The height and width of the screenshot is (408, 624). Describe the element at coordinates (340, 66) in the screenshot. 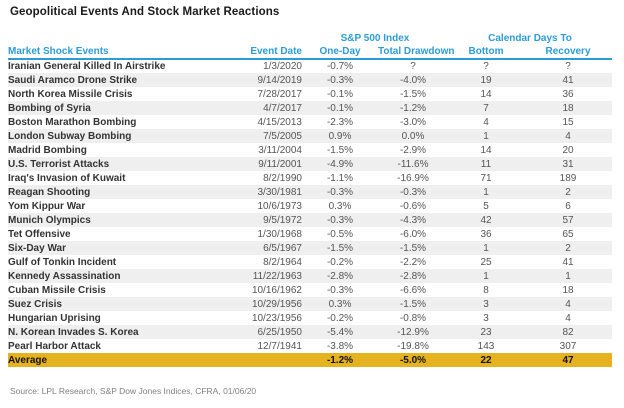

I see `one-day-cell: -0.7%` at that location.